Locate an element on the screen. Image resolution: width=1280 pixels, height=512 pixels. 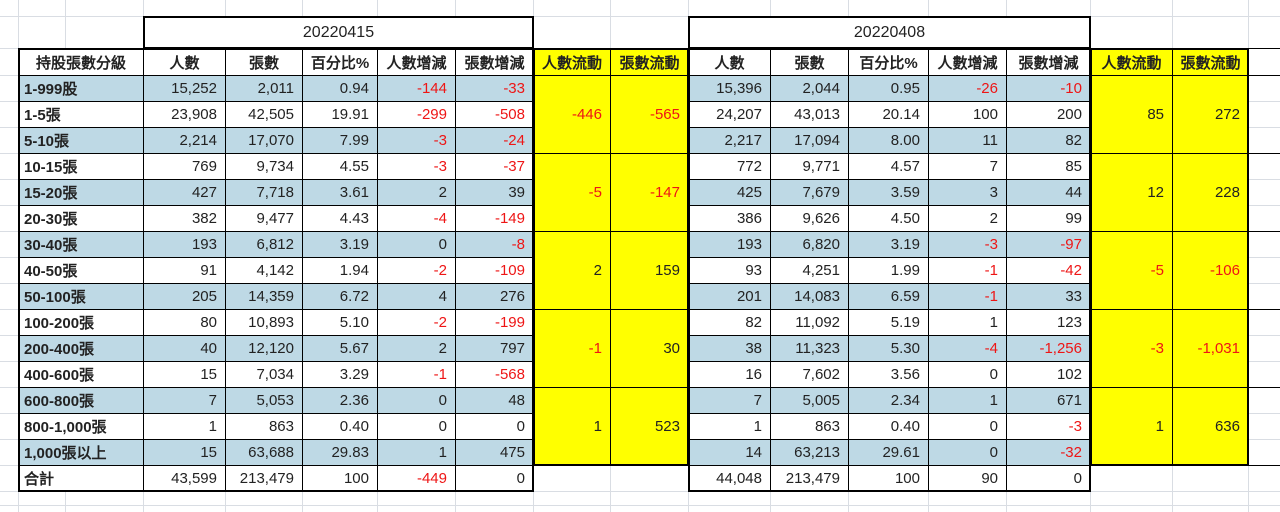
cell: -24 is located at coordinates (494, 140).